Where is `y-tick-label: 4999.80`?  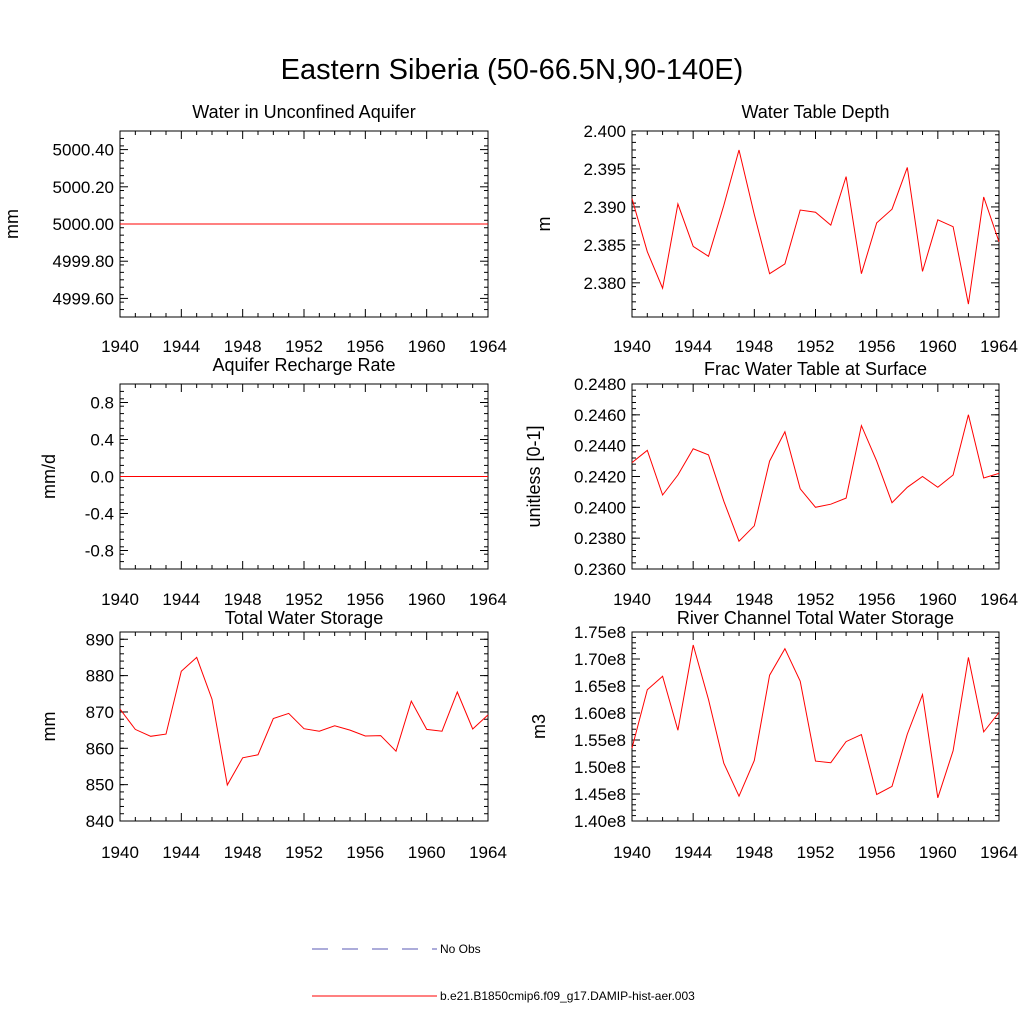
y-tick-label: 4999.80 is located at coordinates (83, 261).